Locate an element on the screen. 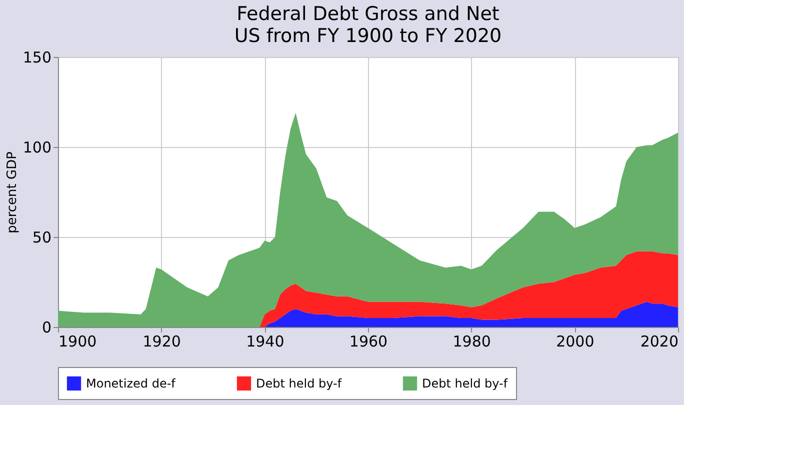  chart-title: Federal Debt Gross and Net is located at coordinates (368, 14).